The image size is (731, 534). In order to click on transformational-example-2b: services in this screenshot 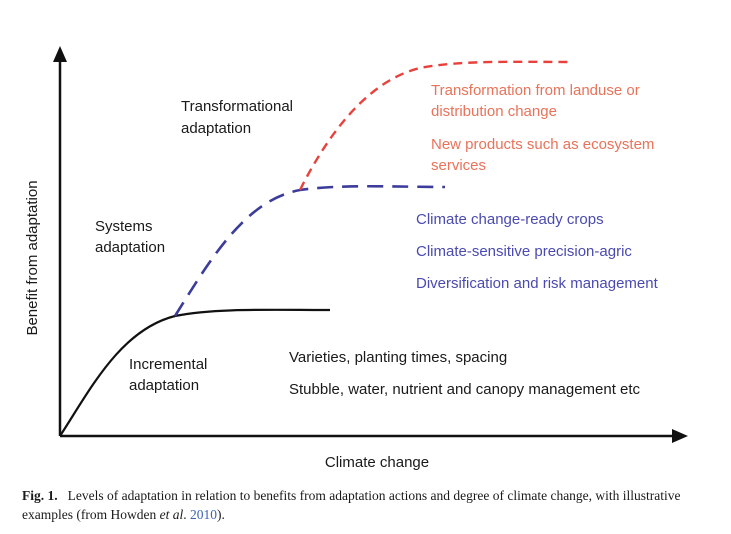, I will do `click(458, 165)`.